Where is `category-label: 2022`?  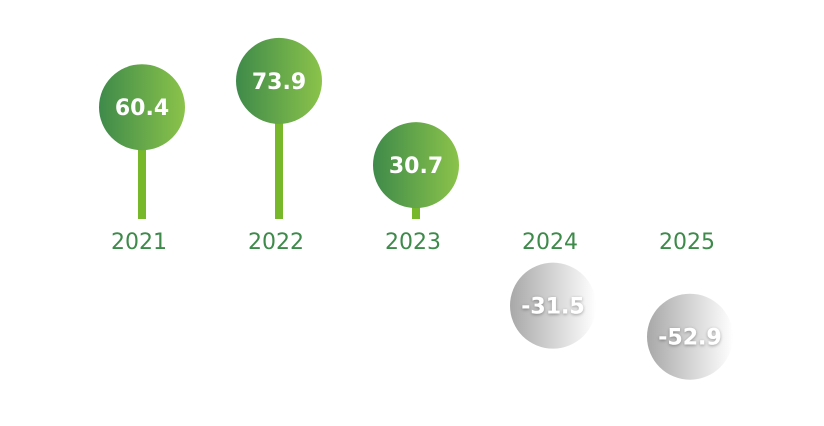
category-label: 2022 is located at coordinates (276, 242).